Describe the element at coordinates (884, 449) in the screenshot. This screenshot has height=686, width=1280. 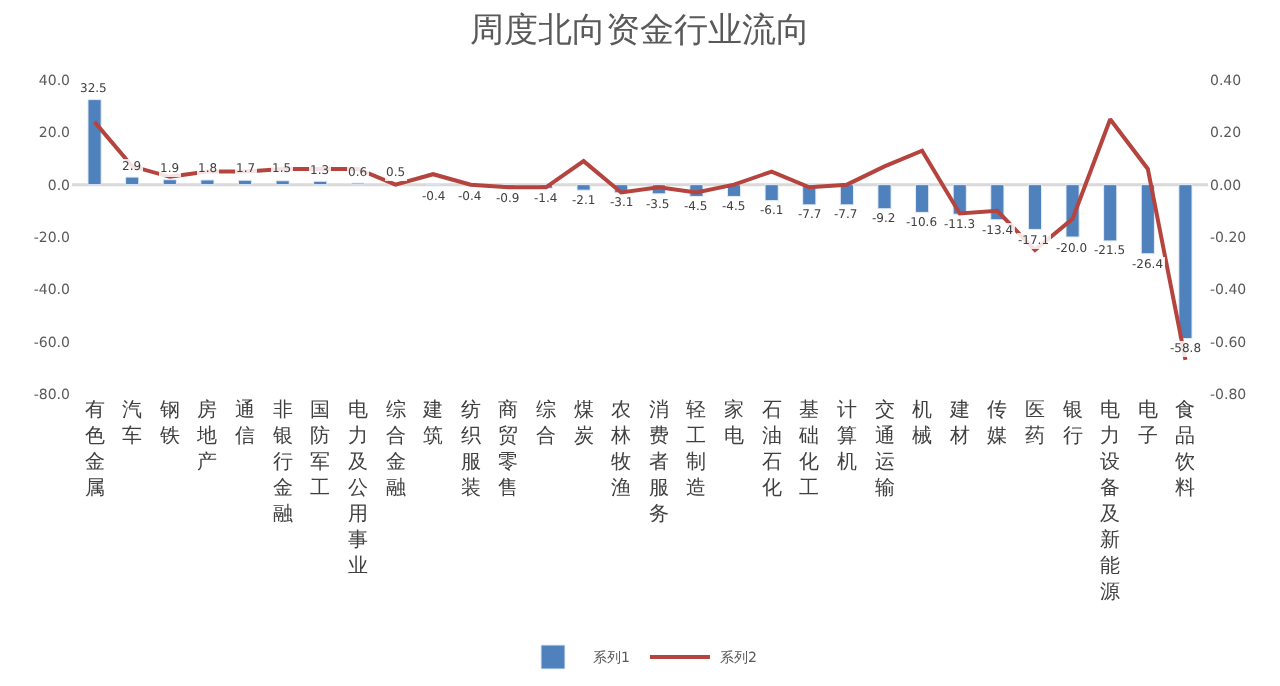
I see `x-tick-label: 交通运输` at that location.